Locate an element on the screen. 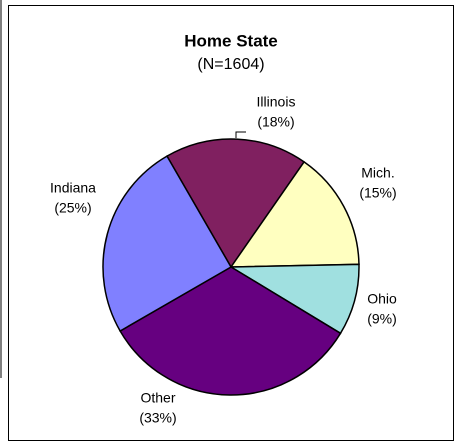 The height and width of the screenshot is (448, 461). chart-subtitle: (N=1604) is located at coordinates (230, 64).